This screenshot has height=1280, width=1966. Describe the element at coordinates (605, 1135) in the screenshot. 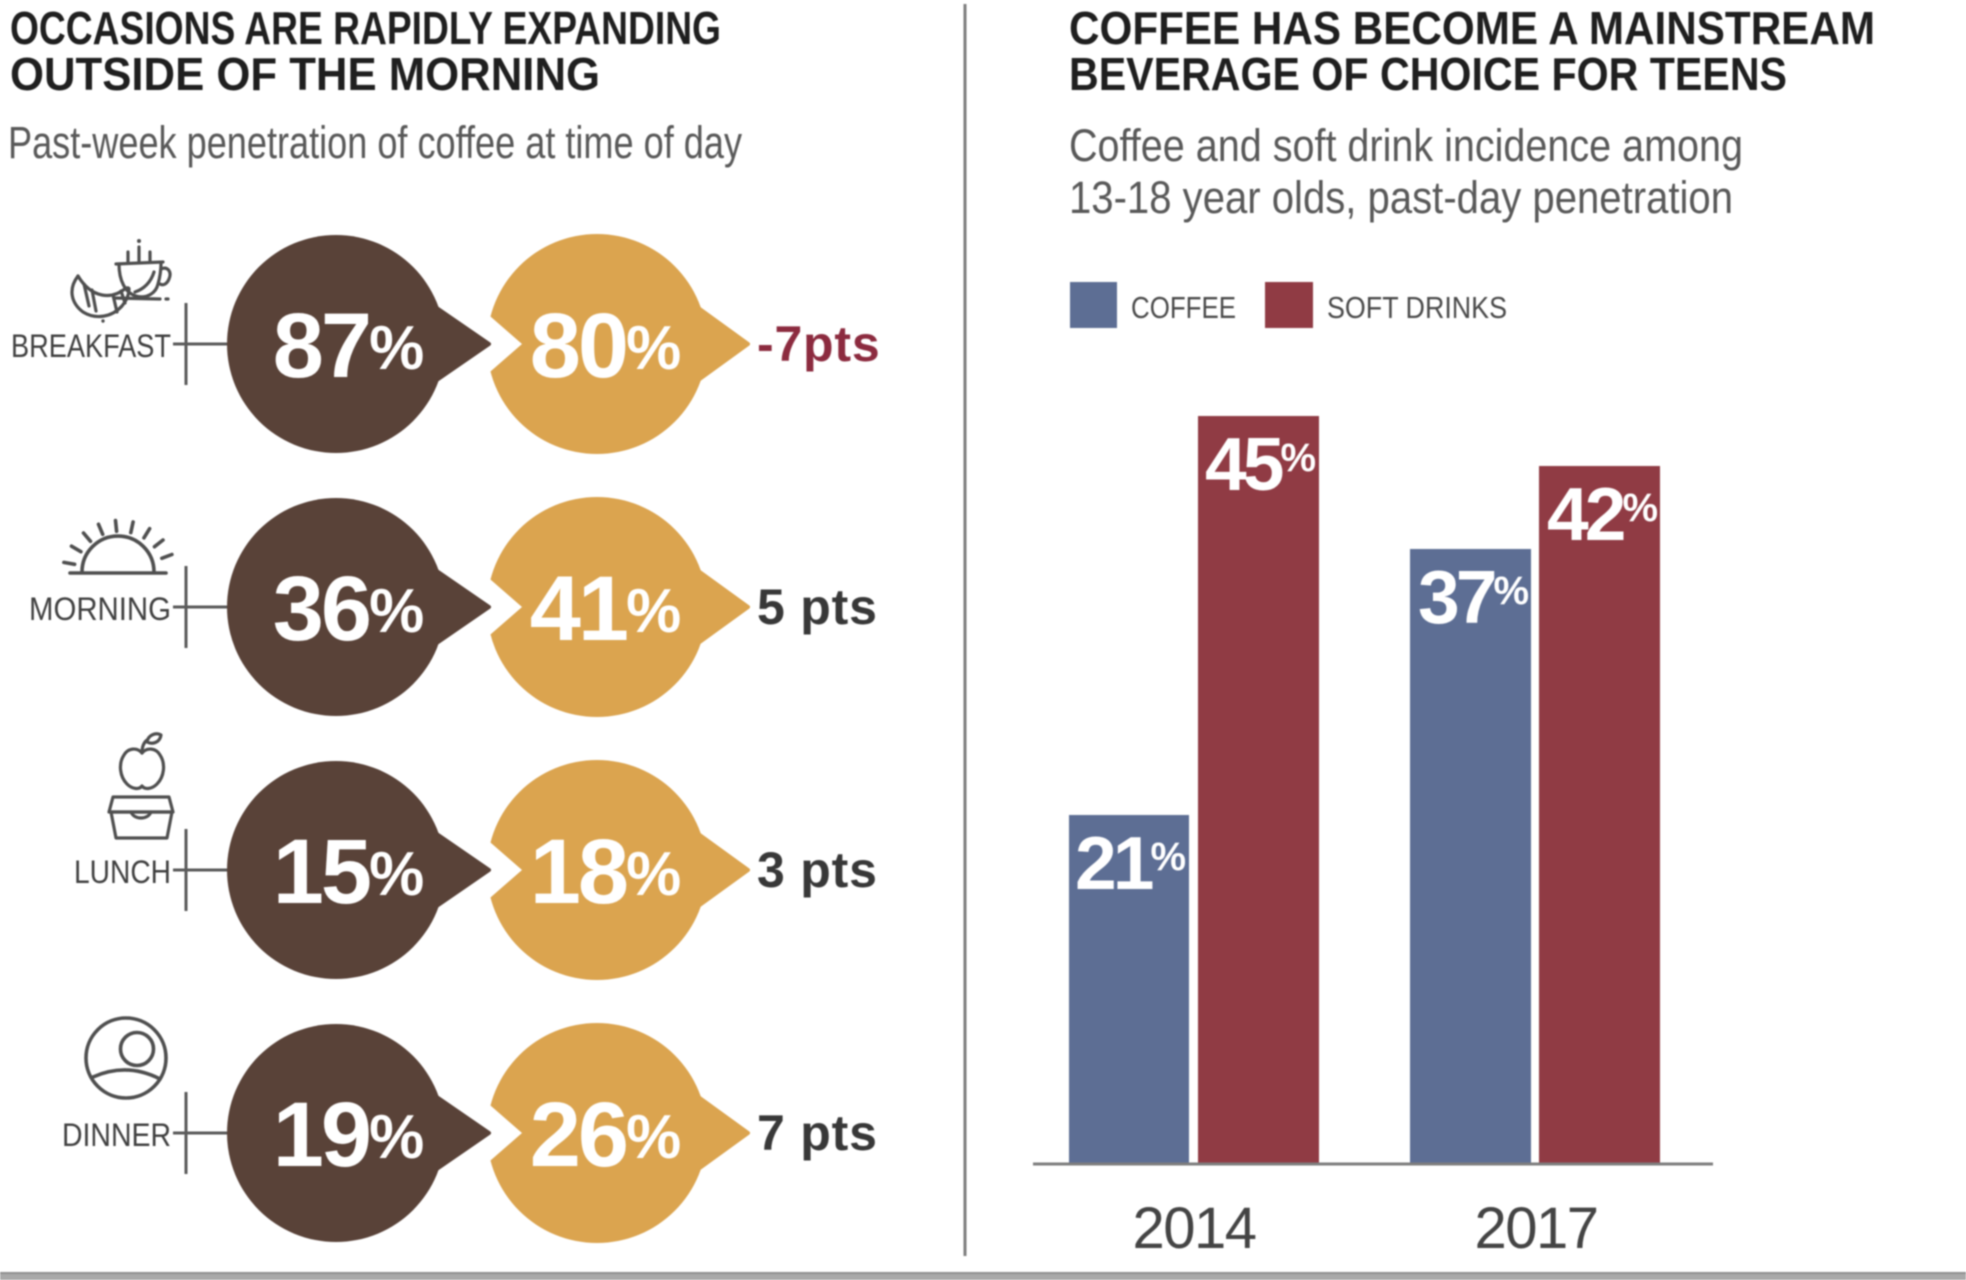

I see `svg-text: 26%` at that location.